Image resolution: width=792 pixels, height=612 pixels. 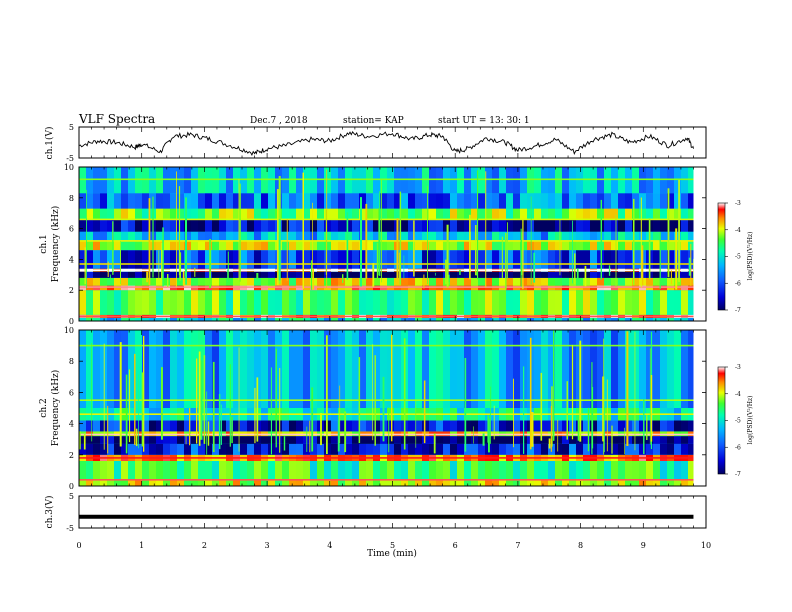 What do you see at coordinates (386, 143) in the screenshot?
I see `ch1-waveform-line` at bounding box center [386, 143].